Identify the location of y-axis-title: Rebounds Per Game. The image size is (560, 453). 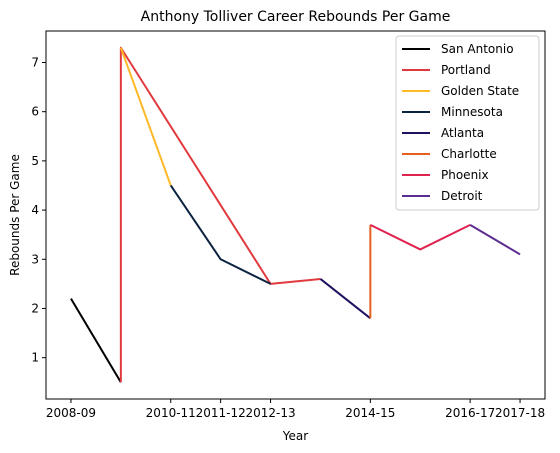
(15, 215).